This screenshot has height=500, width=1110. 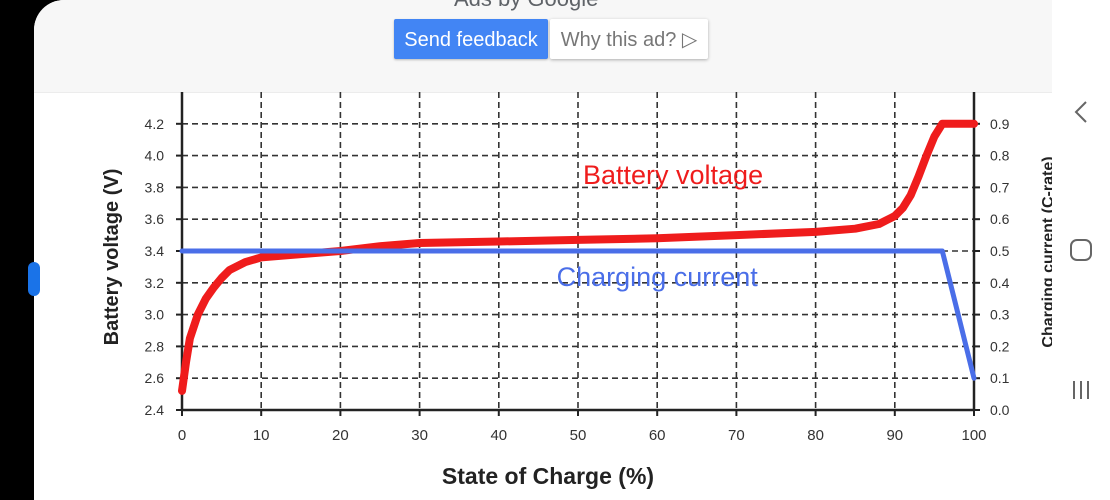 I want to click on y-tick-label: 3.2, so click(x=155, y=283).